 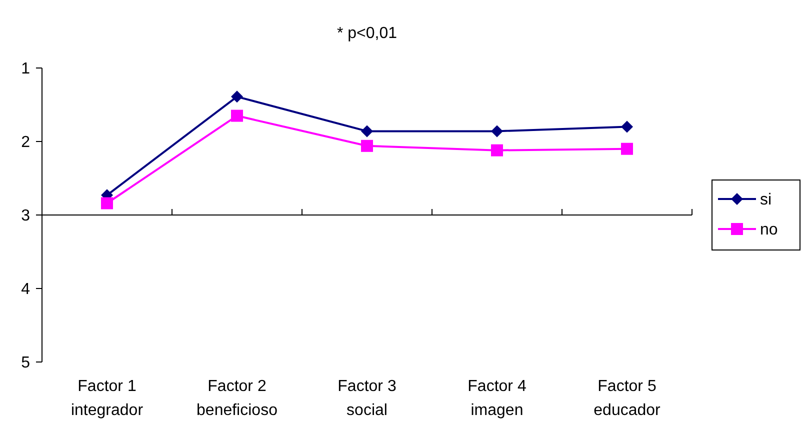 What do you see at coordinates (497, 398) in the screenshot?
I see `x-tick-label: Factor 4 imagen` at bounding box center [497, 398].